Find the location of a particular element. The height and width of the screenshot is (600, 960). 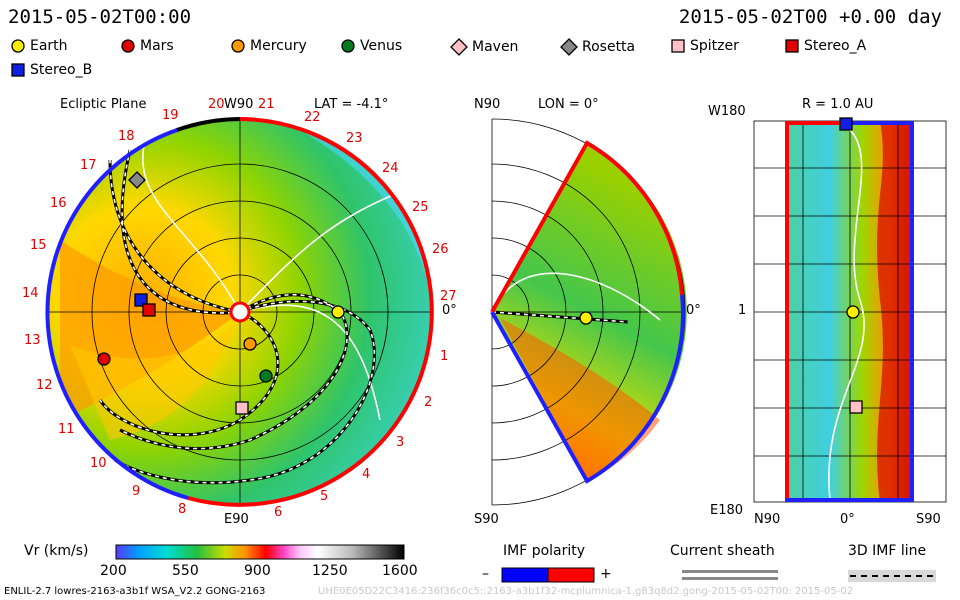

legend-item-stereo-a: Stereo_A is located at coordinates (825, 46).